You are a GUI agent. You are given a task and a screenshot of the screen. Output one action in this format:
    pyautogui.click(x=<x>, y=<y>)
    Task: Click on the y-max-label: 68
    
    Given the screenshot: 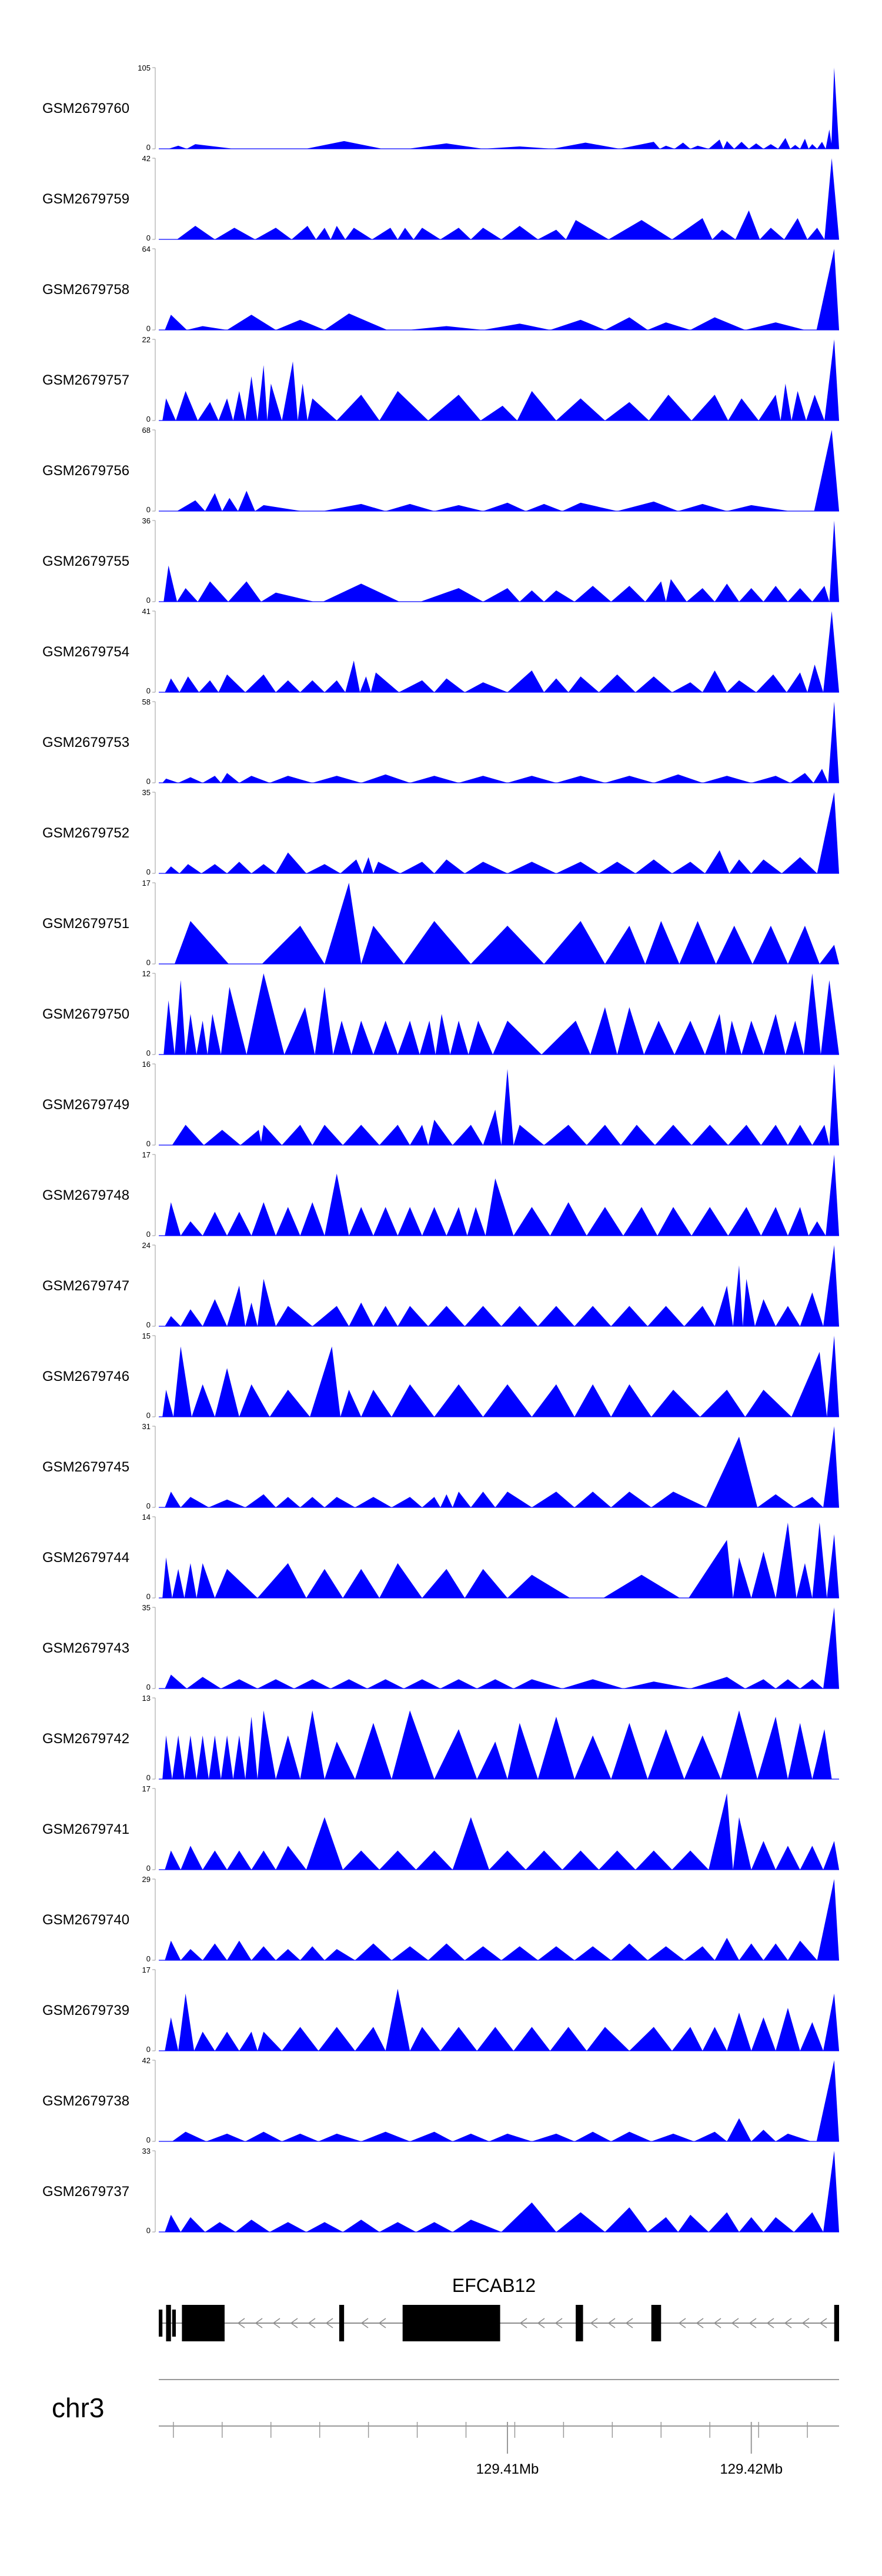 What is the action you would take?
    pyautogui.click(x=146, y=430)
    